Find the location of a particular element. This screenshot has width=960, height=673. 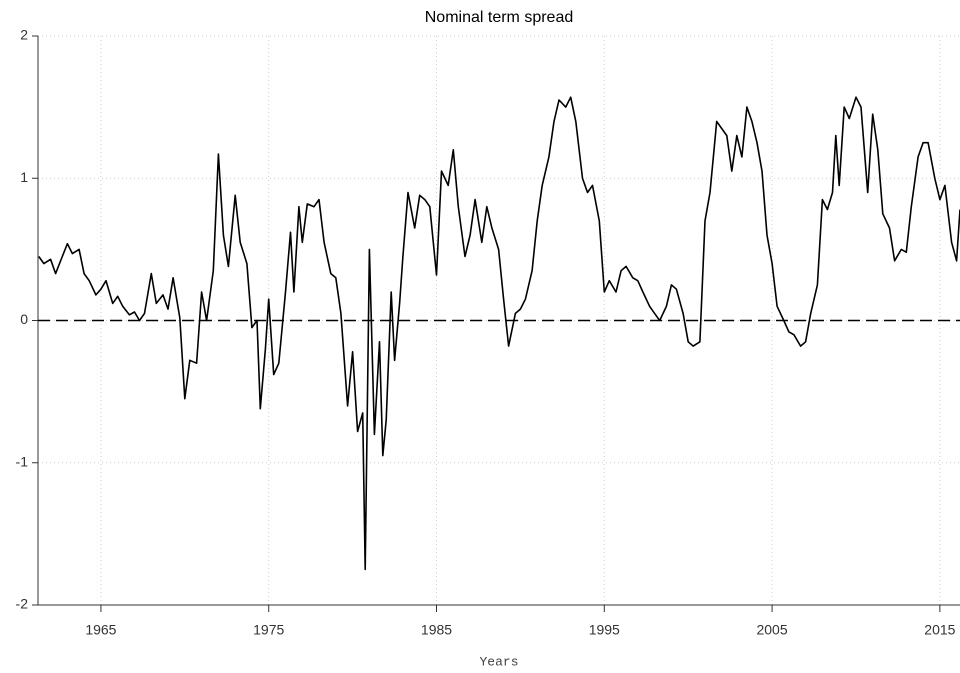

x-tick-label: 1975 is located at coordinates (268, 630).